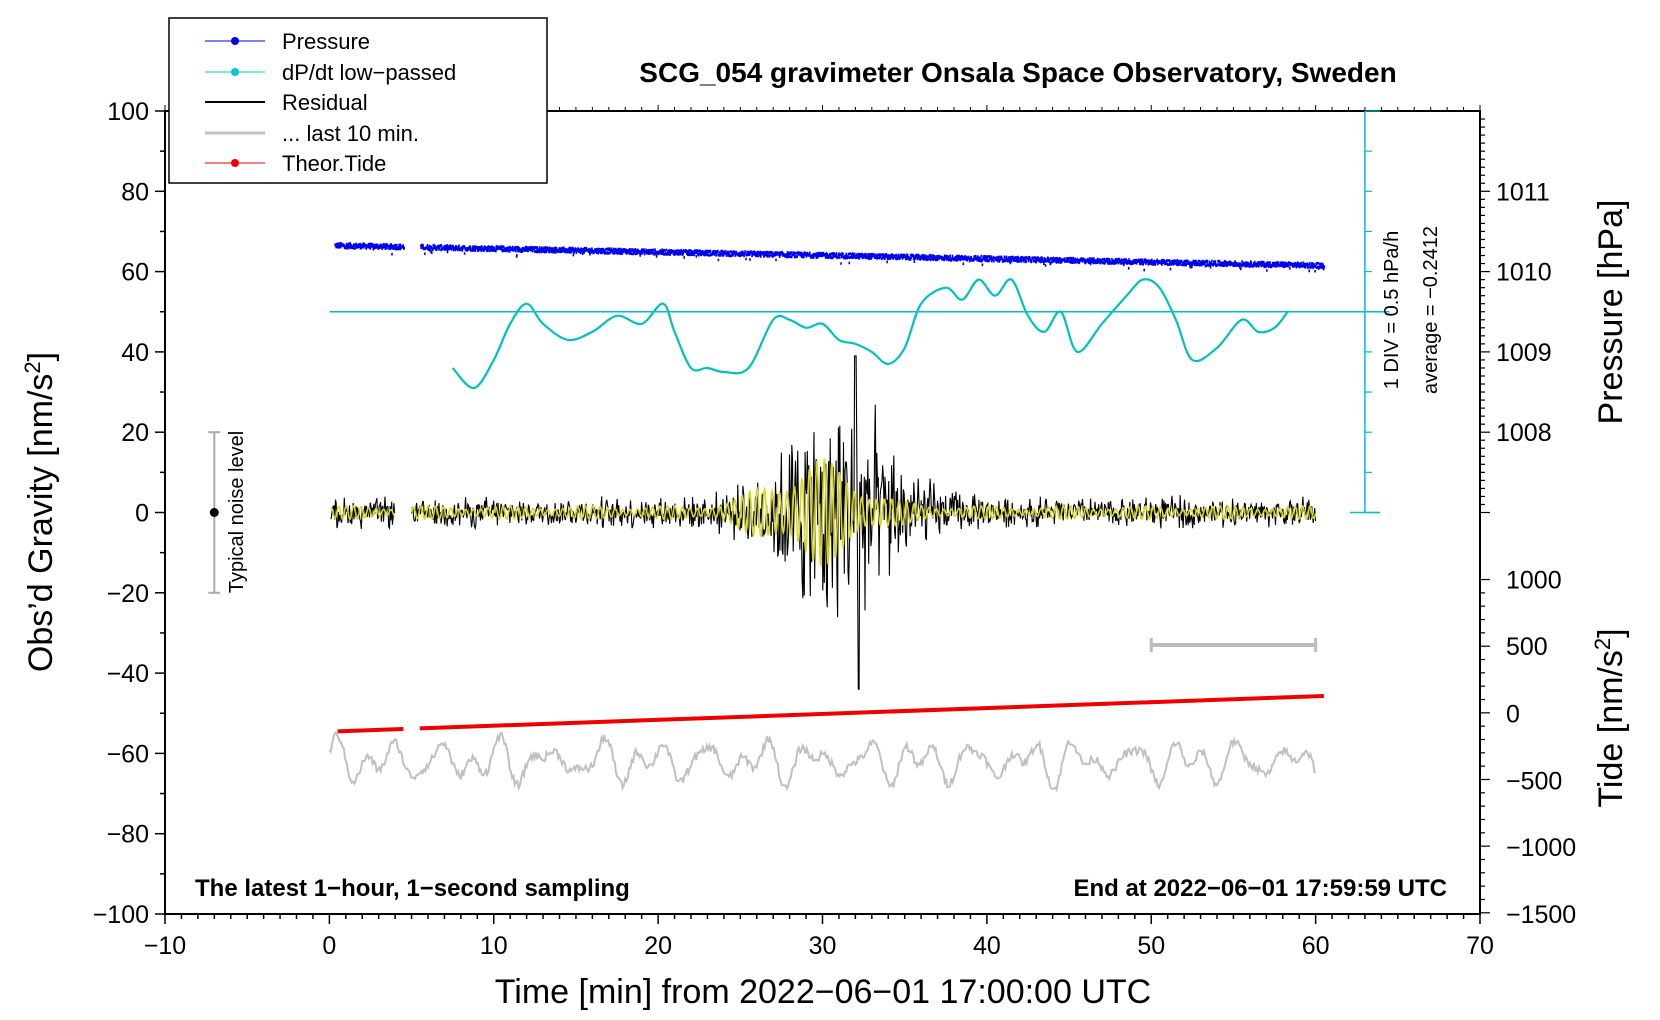 Image resolution: width=1660 pixels, height=1020 pixels. What do you see at coordinates (987, 946) in the screenshot?
I see `x-tick-label: 40` at bounding box center [987, 946].